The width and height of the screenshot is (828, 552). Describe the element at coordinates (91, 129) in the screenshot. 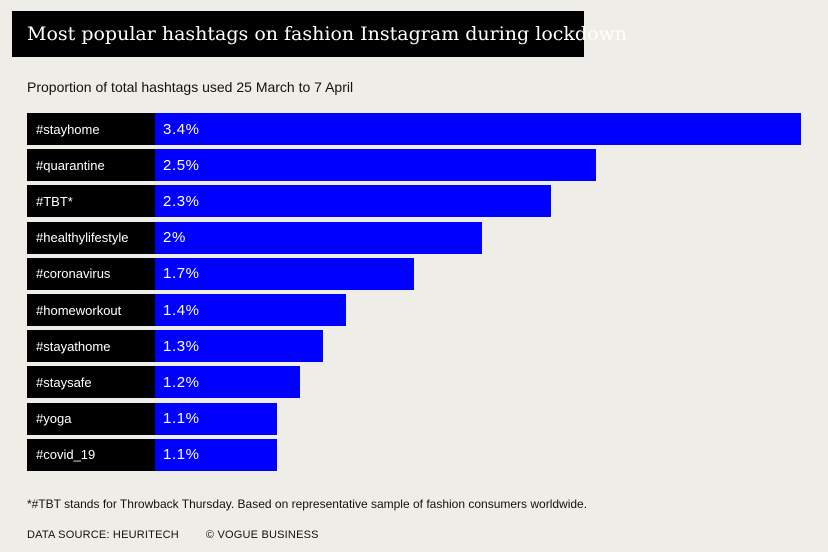

I see `category-label: #stayhome` at that location.